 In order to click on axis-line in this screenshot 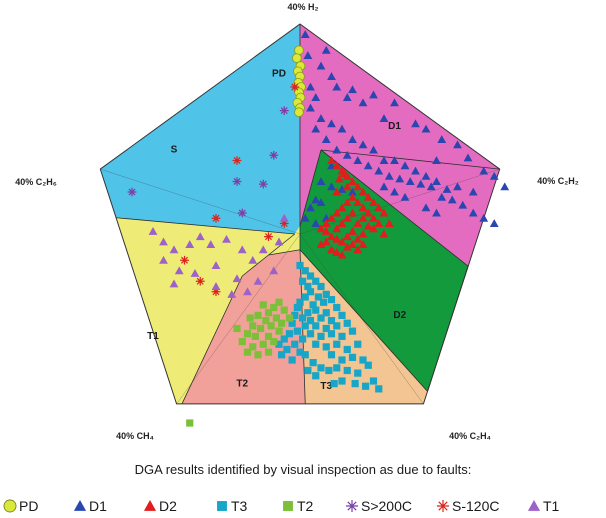, I will do `click(200, 201)`.